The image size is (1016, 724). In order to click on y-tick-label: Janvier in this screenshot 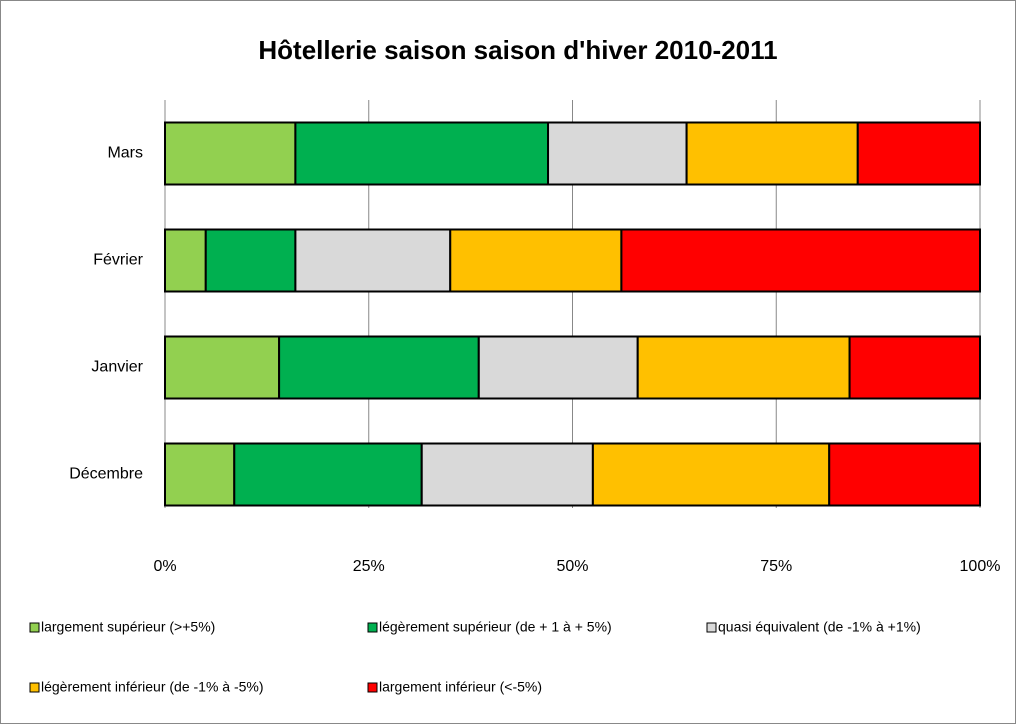, I will do `click(117, 367)`.